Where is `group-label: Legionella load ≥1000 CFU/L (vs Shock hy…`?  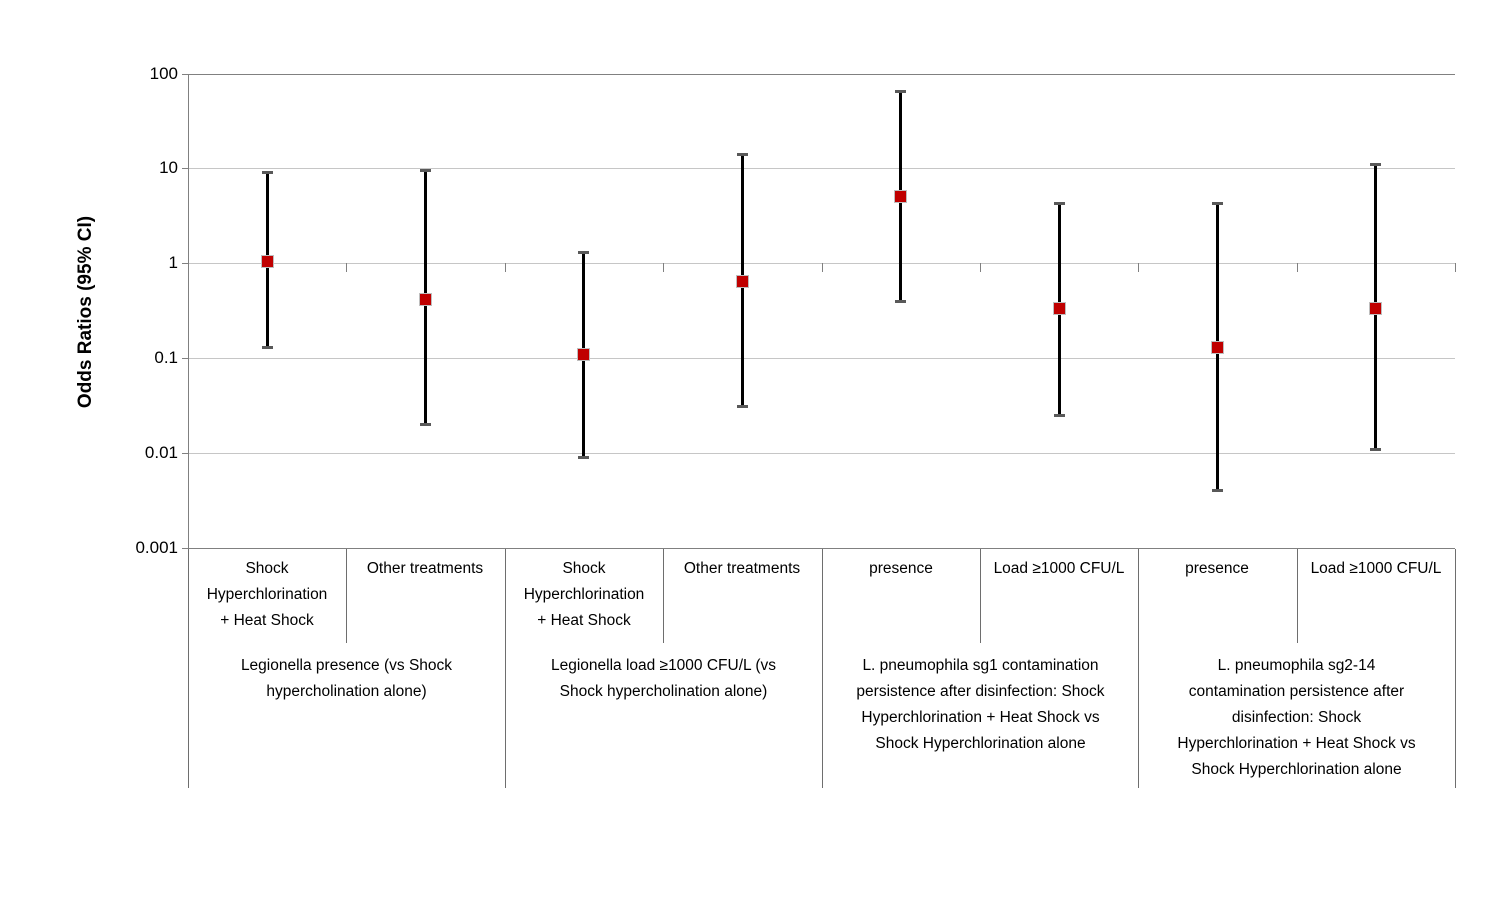 group-label: Legionella load ≥1000 CFU/L (vs Shock hy… is located at coordinates (663, 678).